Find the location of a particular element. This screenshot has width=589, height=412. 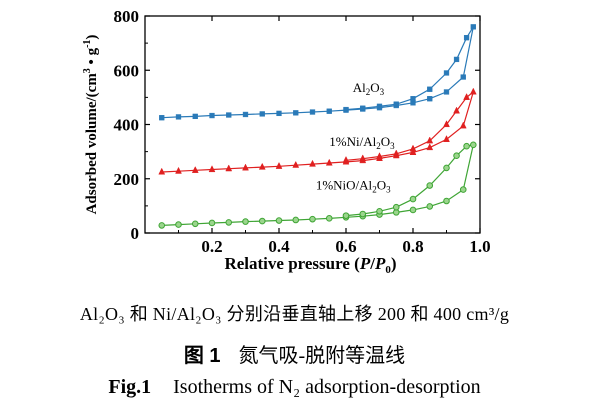

series-annotation: Al2O3 is located at coordinates (369, 88).